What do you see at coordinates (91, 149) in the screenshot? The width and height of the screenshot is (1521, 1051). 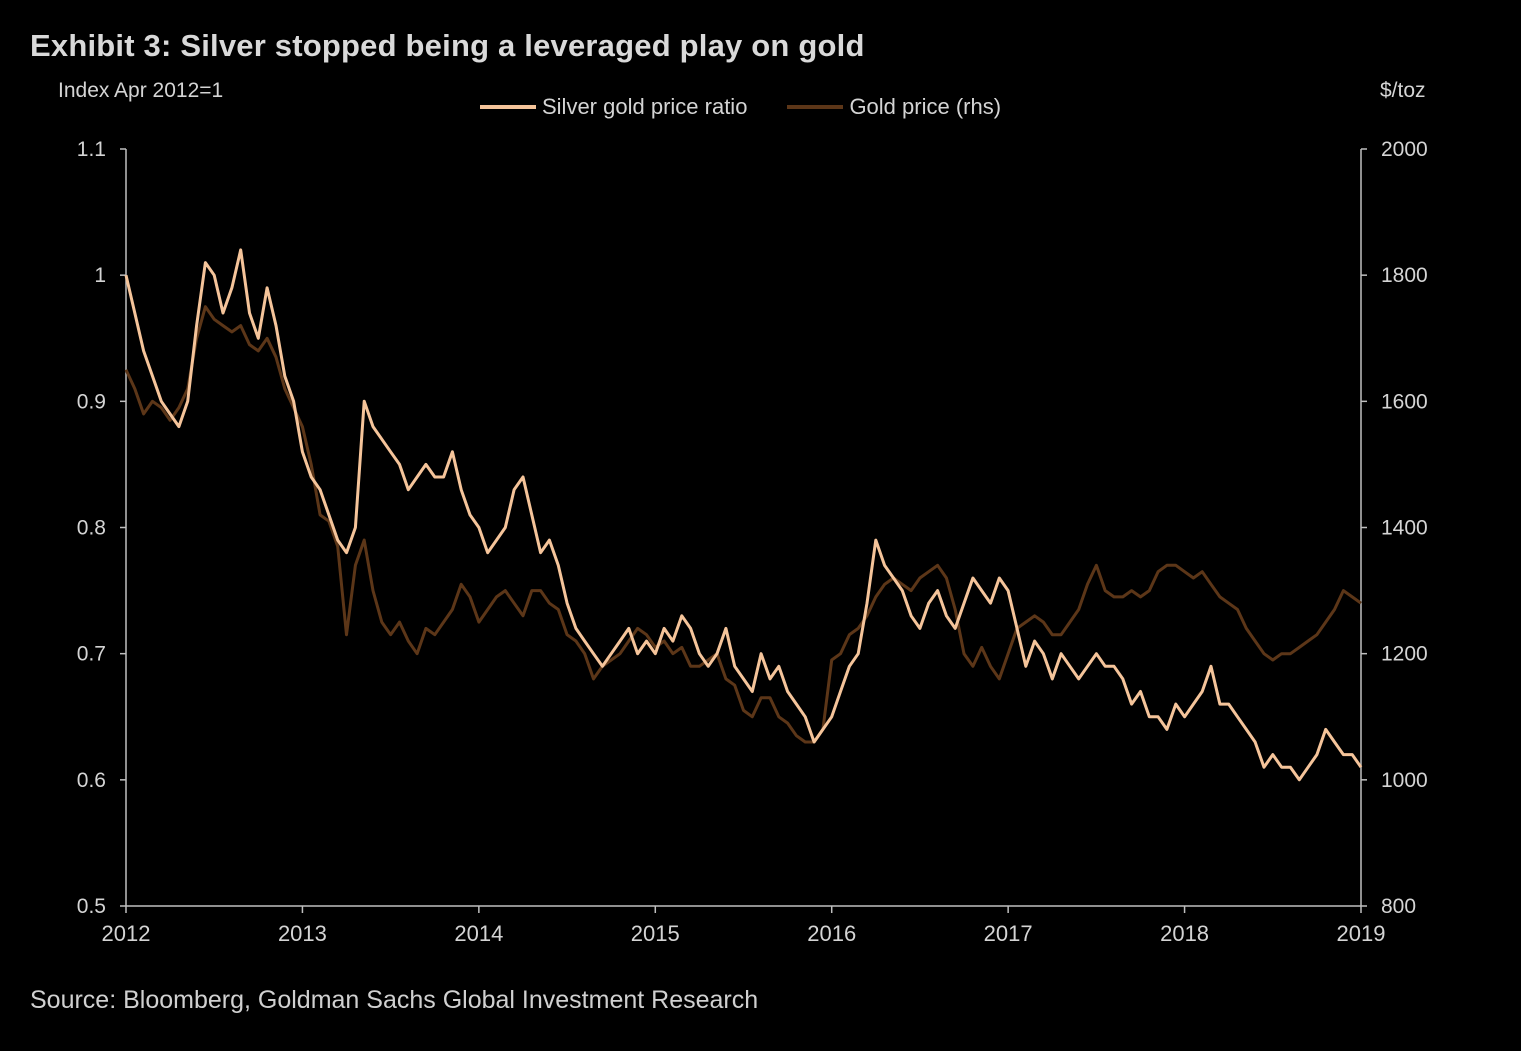 I see `left-tick-label: 1.1` at bounding box center [91, 149].